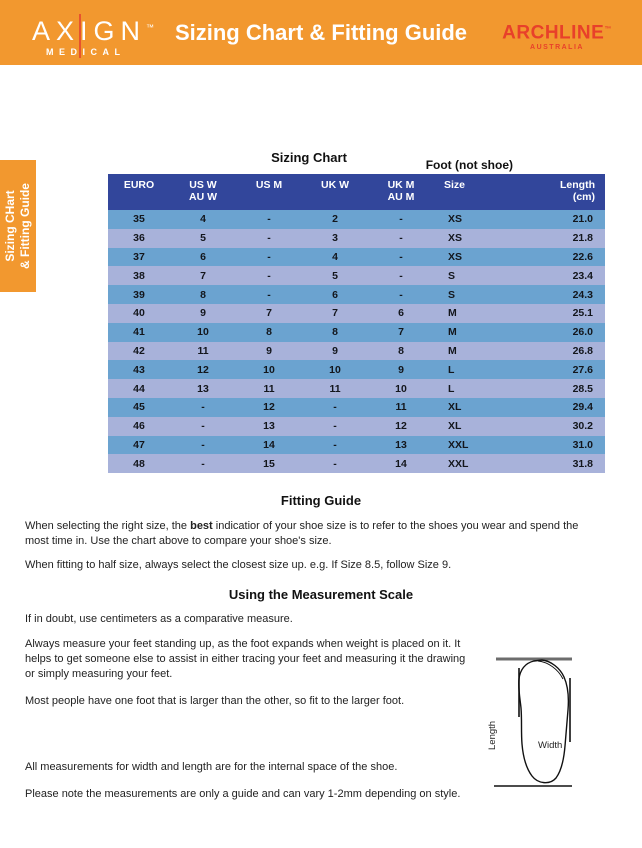 The width and height of the screenshot is (642, 848). I want to click on table-cell: 44, so click(139, 388).